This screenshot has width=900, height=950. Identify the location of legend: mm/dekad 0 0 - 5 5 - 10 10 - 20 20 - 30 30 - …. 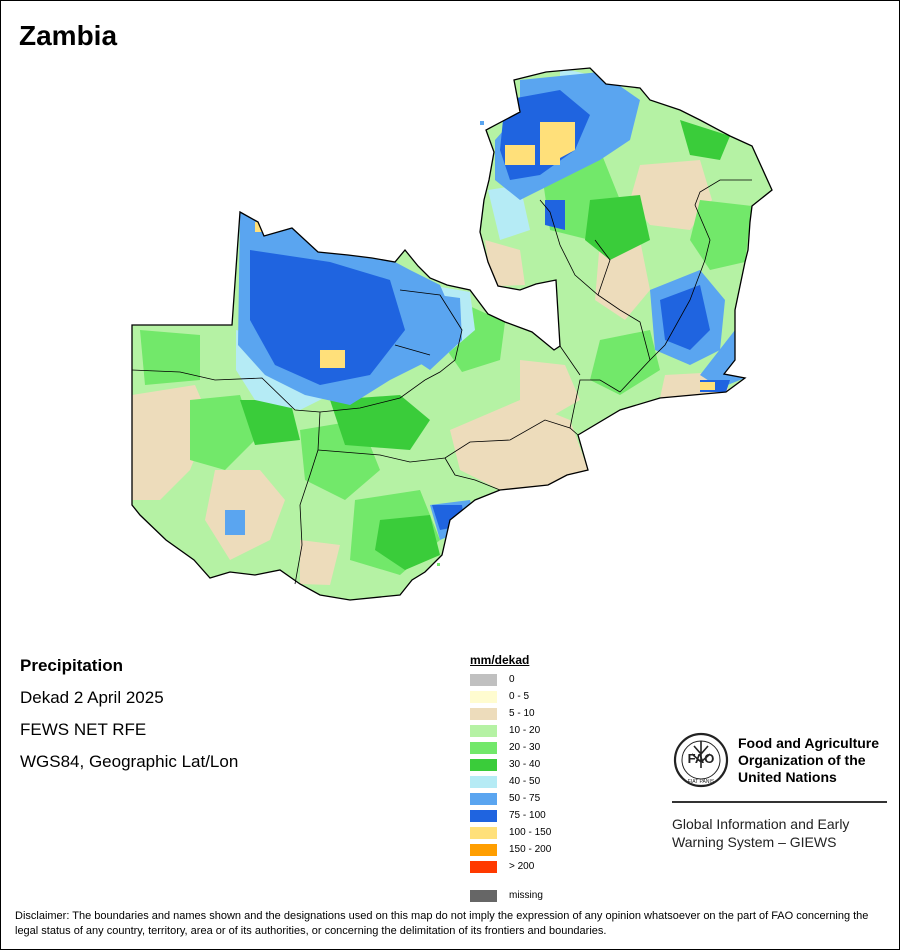
(510, 778).